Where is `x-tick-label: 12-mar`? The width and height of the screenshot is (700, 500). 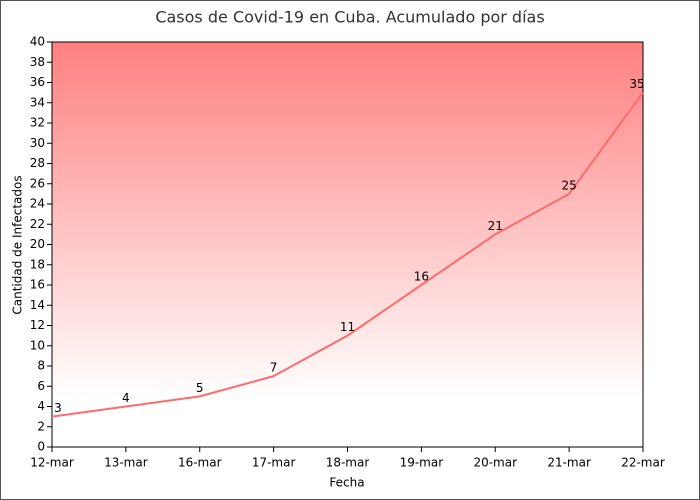
x-tick-label: 12-mar is located at coordinates (52, 463).